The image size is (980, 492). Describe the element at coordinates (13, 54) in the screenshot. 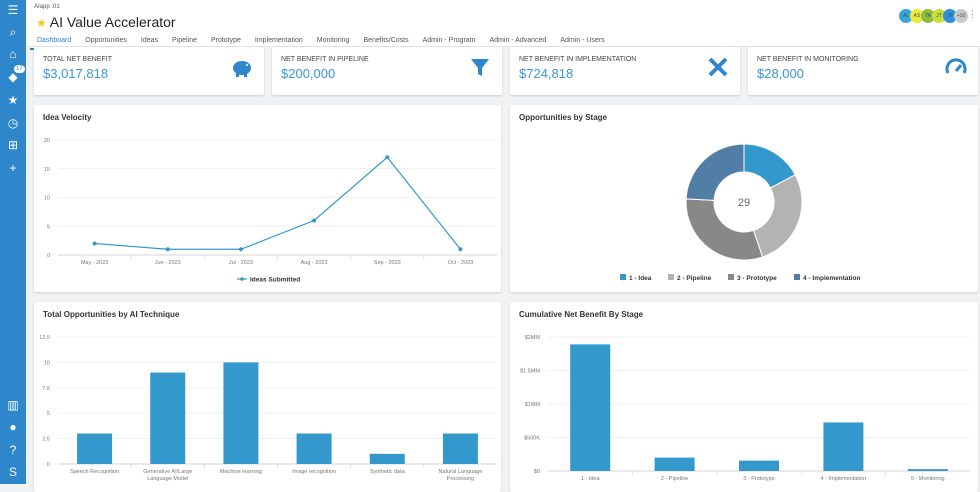

I see `home-icon: ⌂` at that location.